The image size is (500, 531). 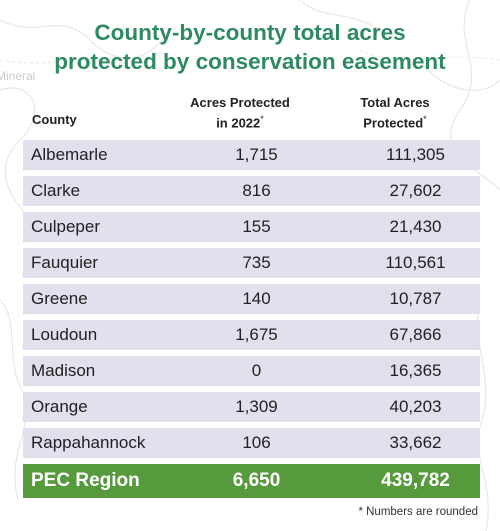 I want to click on acres-2022-cell: 140, so click(x=256, y=298).